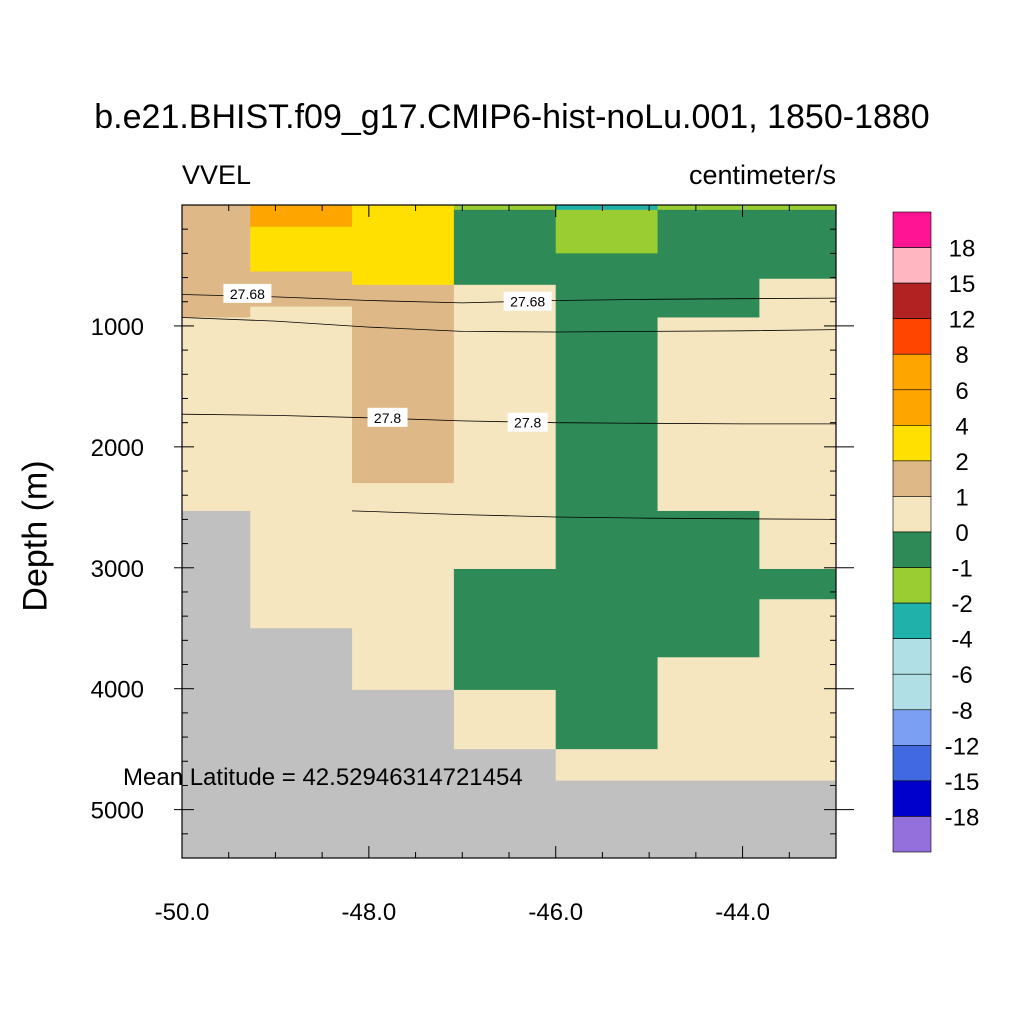 The image size is (1024, 1024). What do you see at coordinates (762, 175) in the screenshot?
I see `units-label: centimeter/s` at bounding box center [762, 175].